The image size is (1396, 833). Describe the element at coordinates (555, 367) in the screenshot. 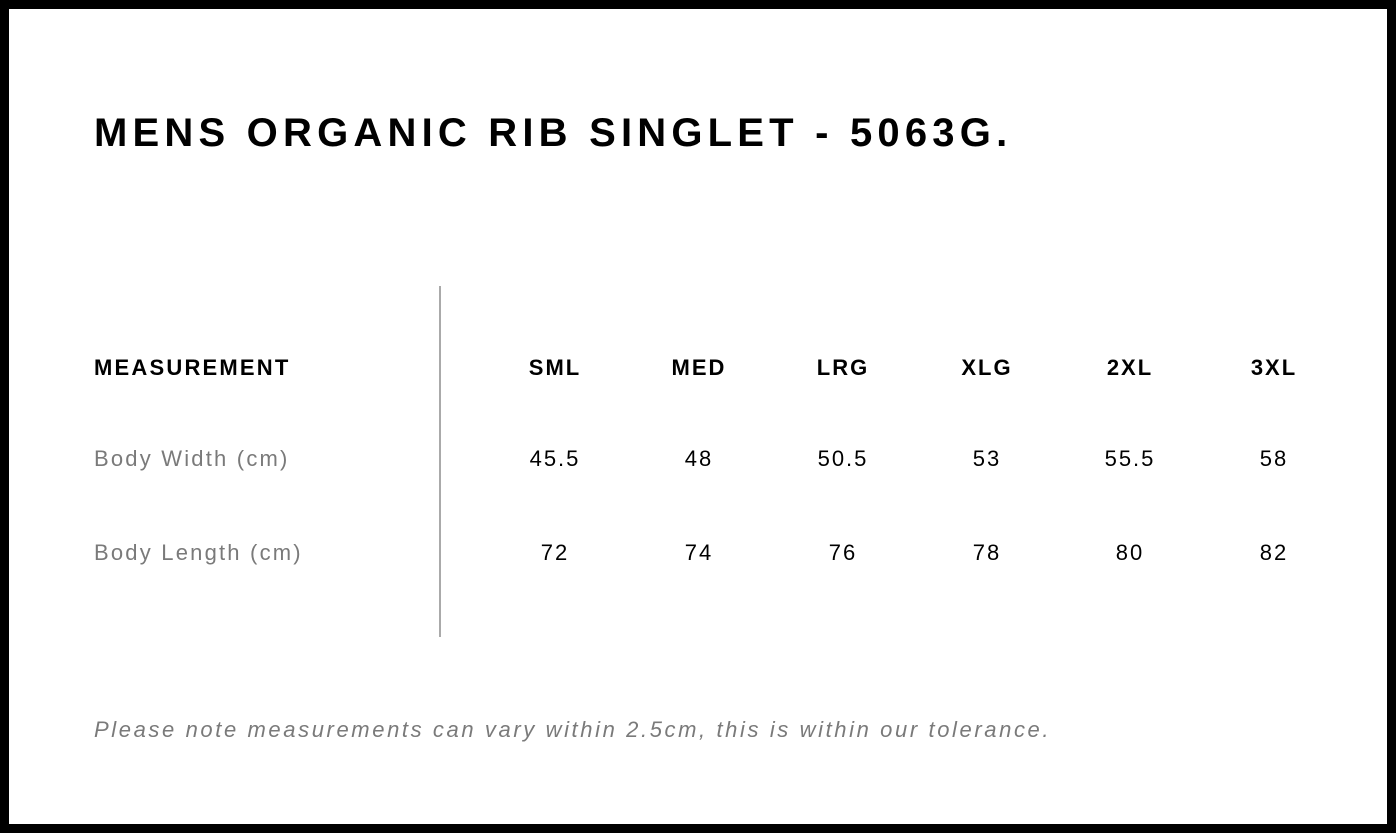

I see `size-header: SML` at that location.